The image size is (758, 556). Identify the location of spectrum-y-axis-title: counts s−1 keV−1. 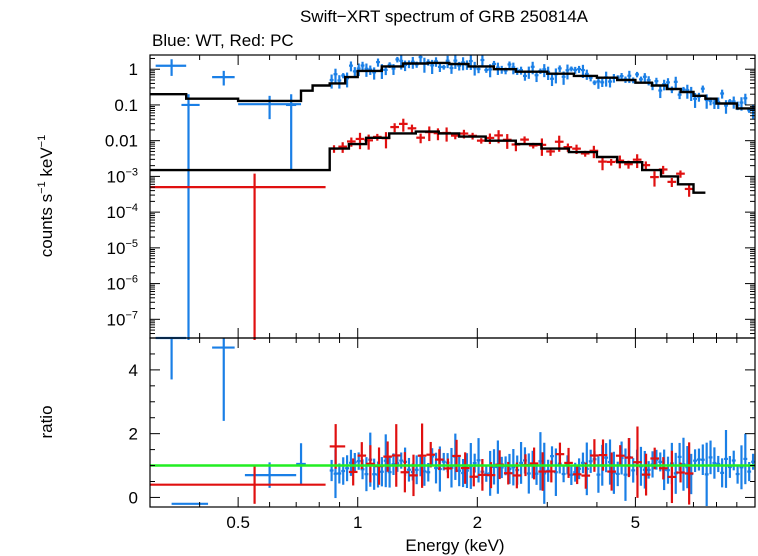
(46, 196).